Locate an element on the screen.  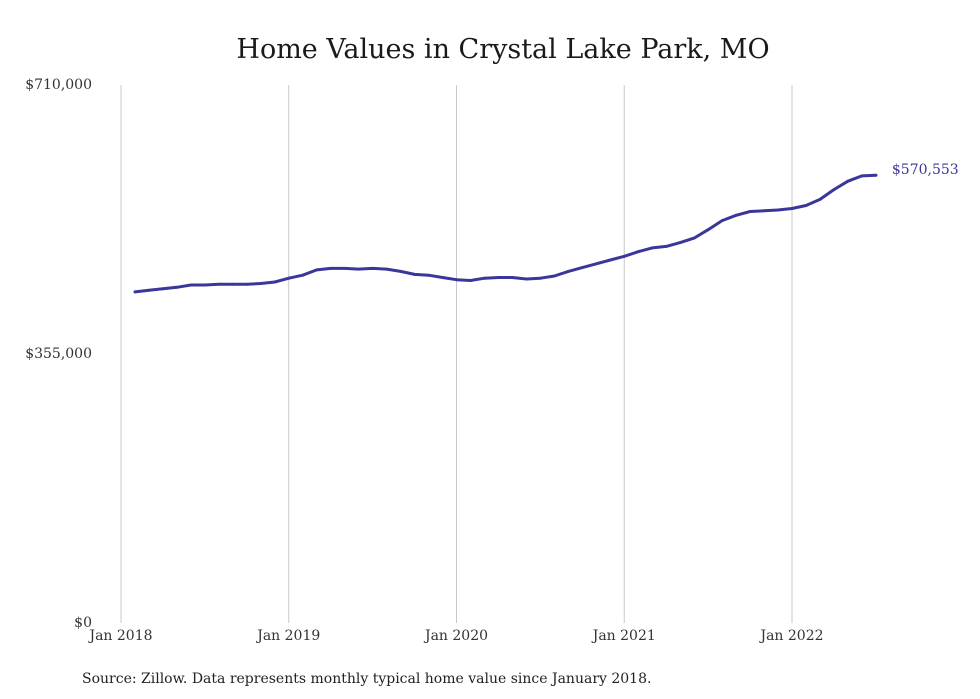
y-axis-ticks: $0 $355,000 $710,000 is located at coordinates (58, 354).